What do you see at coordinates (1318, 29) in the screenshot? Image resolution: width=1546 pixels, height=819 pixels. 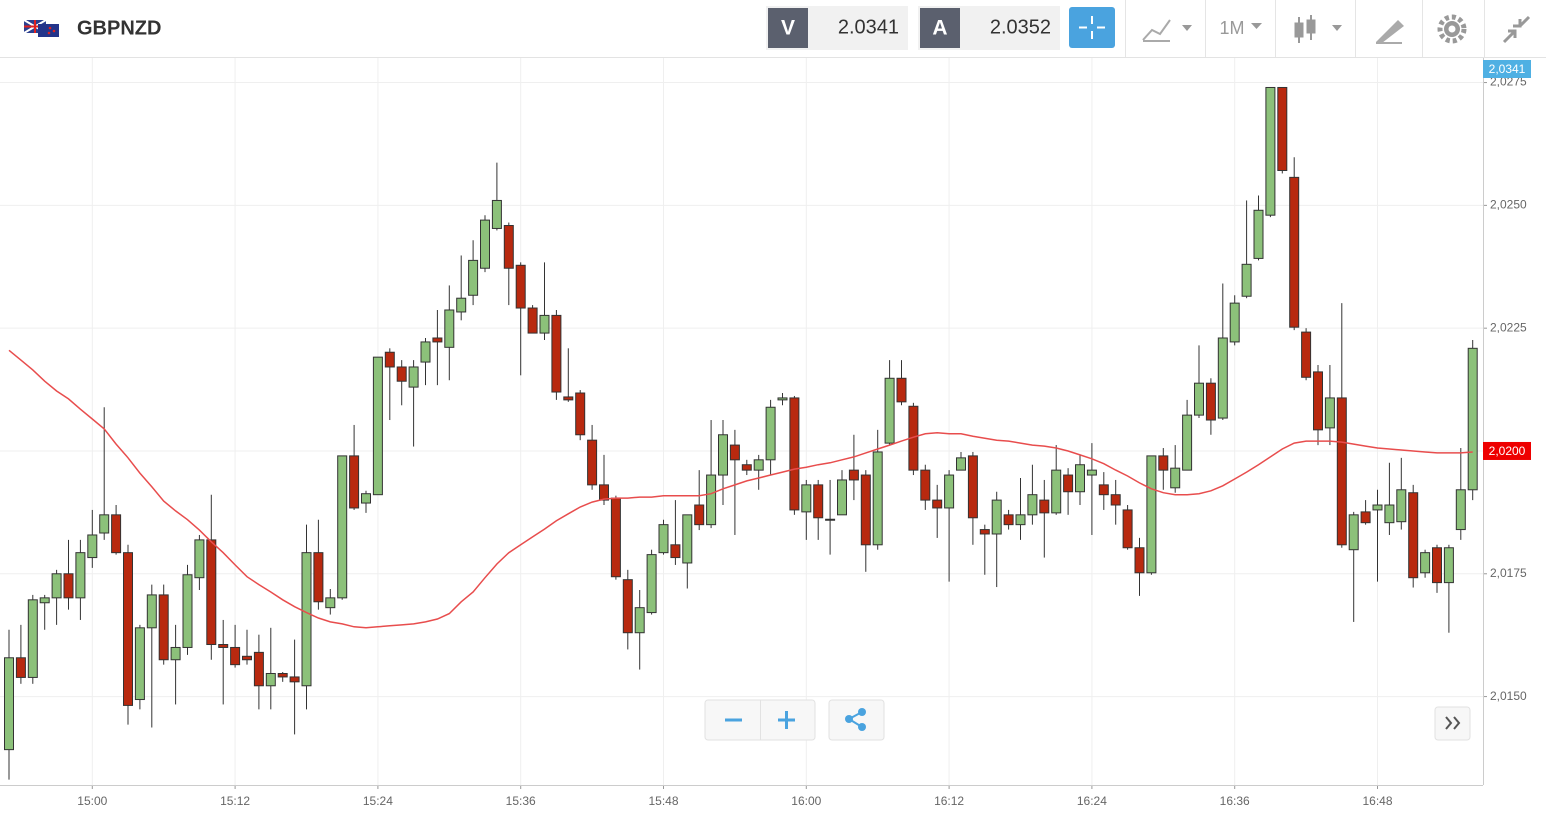 I see `chart-type-button` at bounding box center [1318, 29].